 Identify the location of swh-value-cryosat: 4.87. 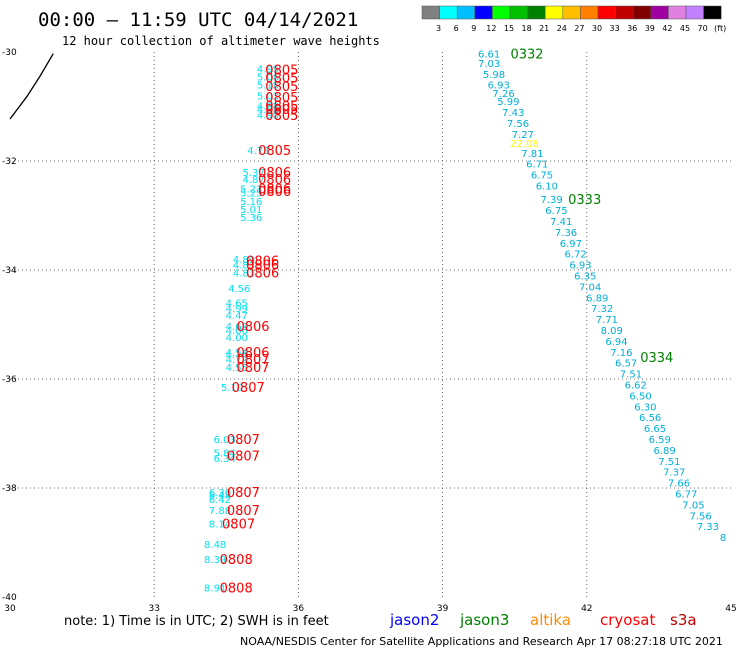
(253, 180).